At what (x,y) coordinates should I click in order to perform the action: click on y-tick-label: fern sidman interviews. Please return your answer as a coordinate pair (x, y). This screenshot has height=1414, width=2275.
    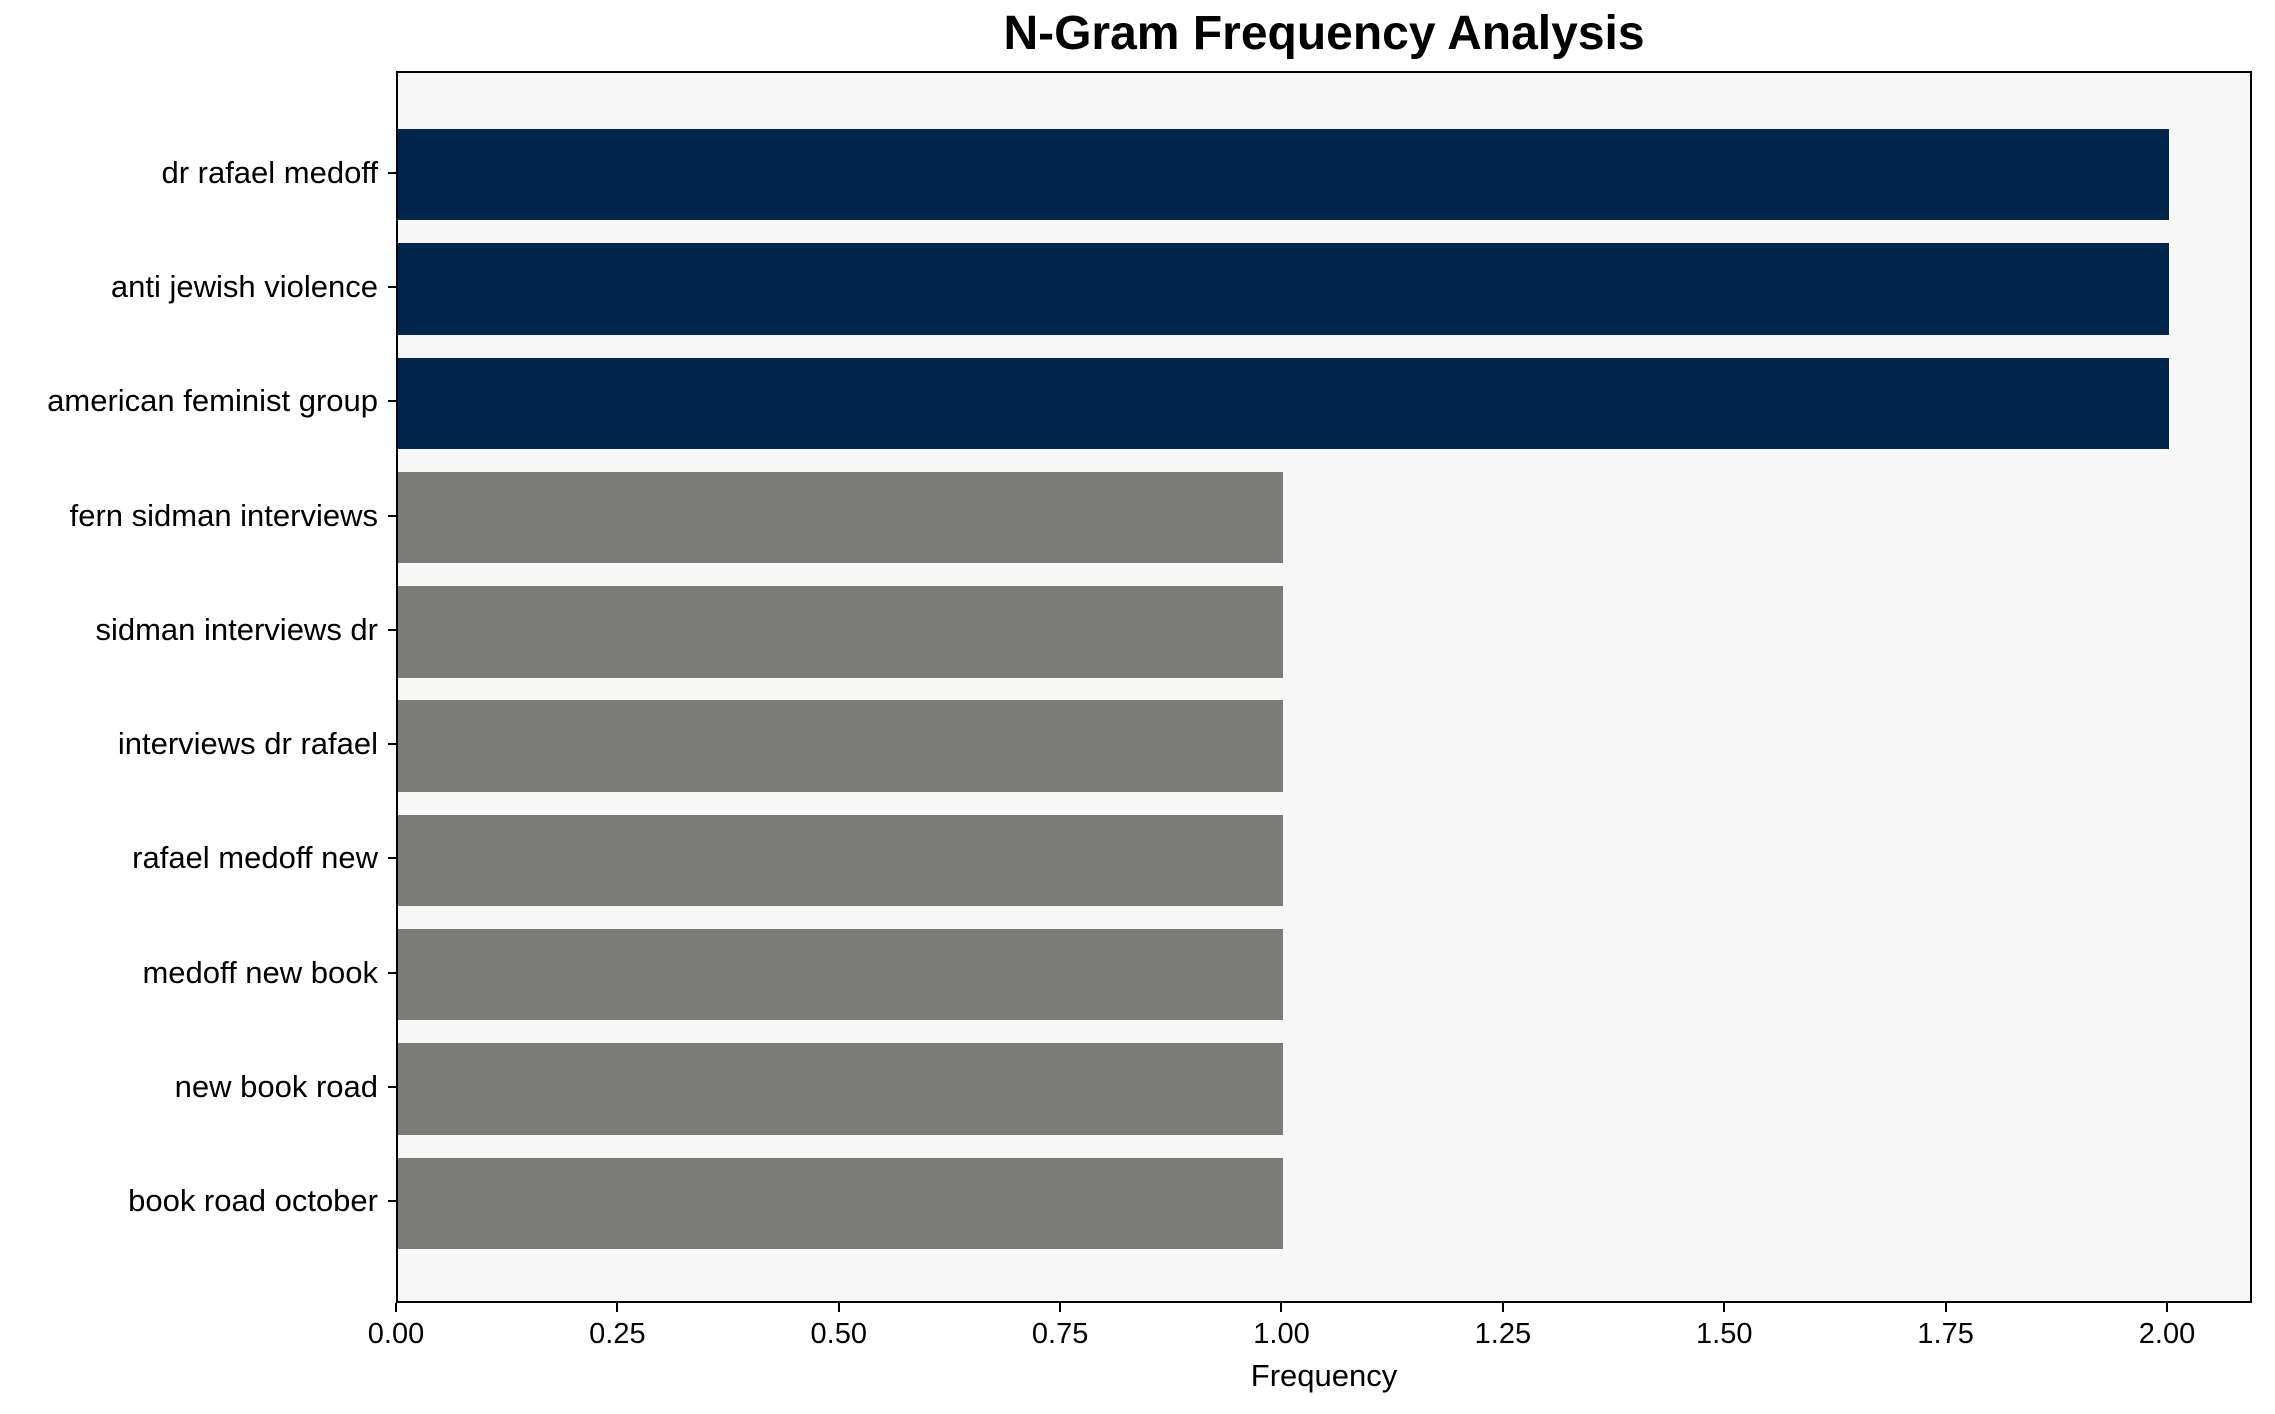
    Looking at the image, I should click on (223, 515).